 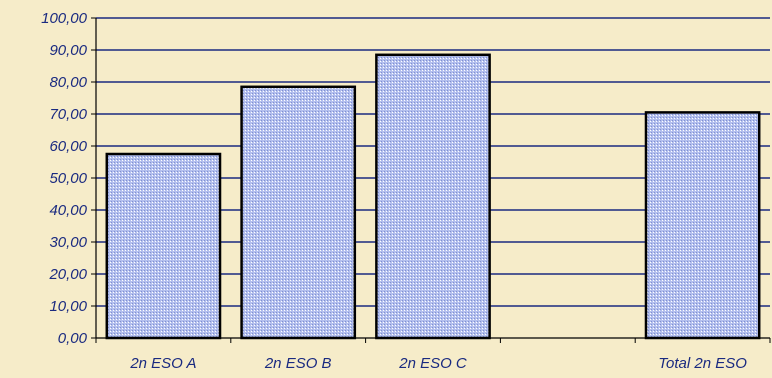 I want to click on y-tick-label: 50,00, so click(x=68, y=178).